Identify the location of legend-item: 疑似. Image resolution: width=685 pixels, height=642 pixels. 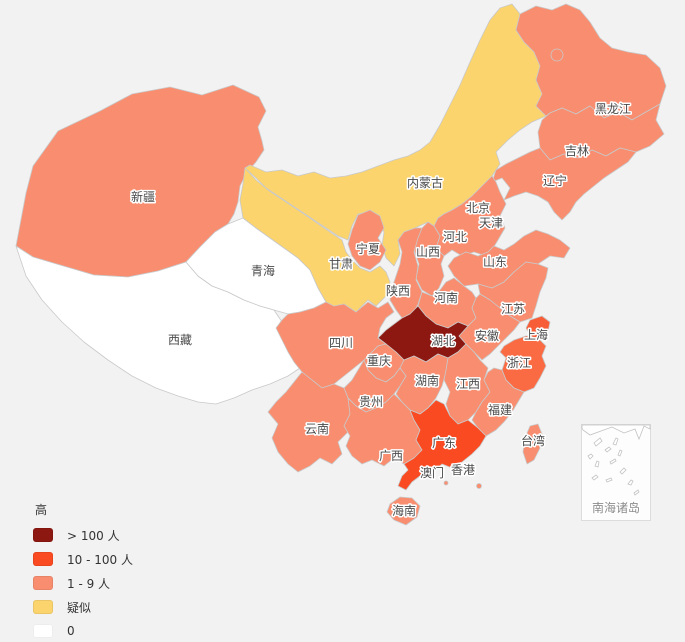
(83, 607).